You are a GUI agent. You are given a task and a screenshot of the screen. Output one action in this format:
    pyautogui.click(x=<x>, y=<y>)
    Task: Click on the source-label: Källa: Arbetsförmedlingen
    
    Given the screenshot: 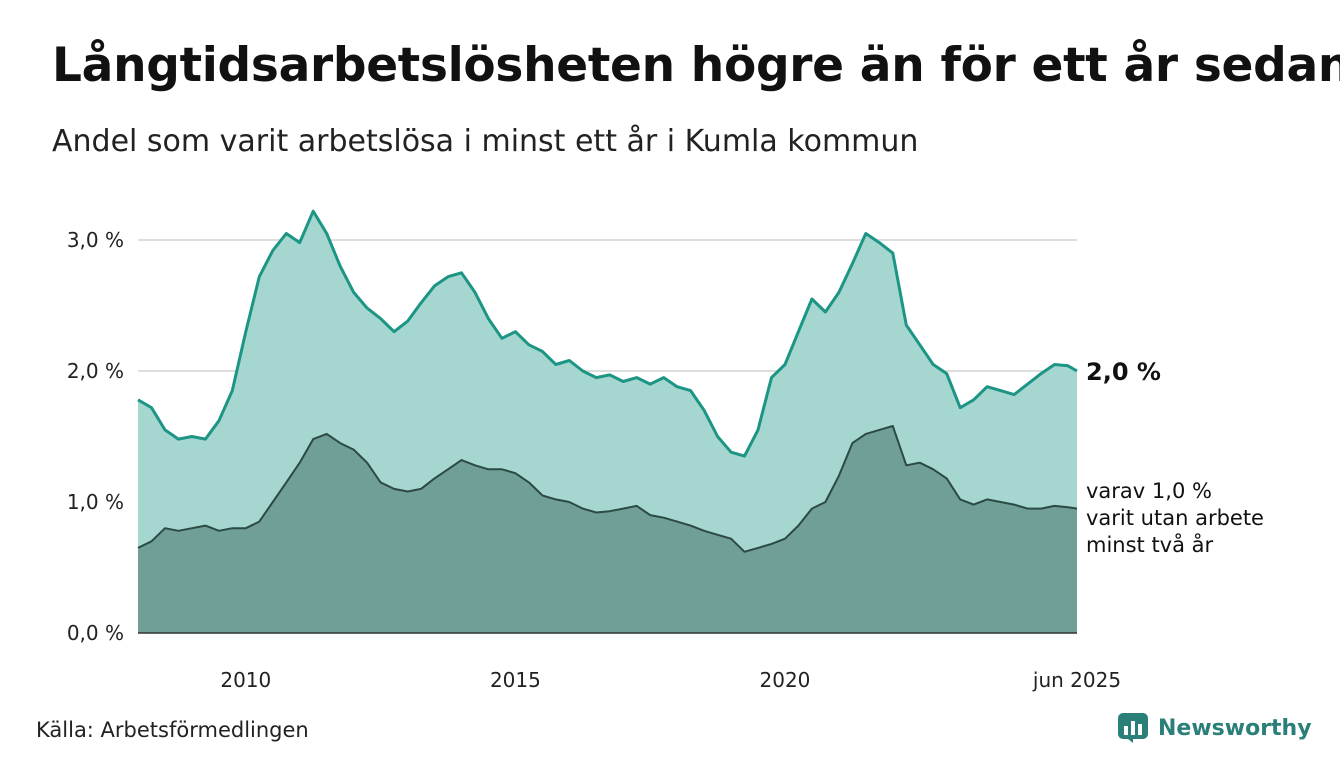 What is the action you would take?
    pyautogui.click(x=172, y=730)
    